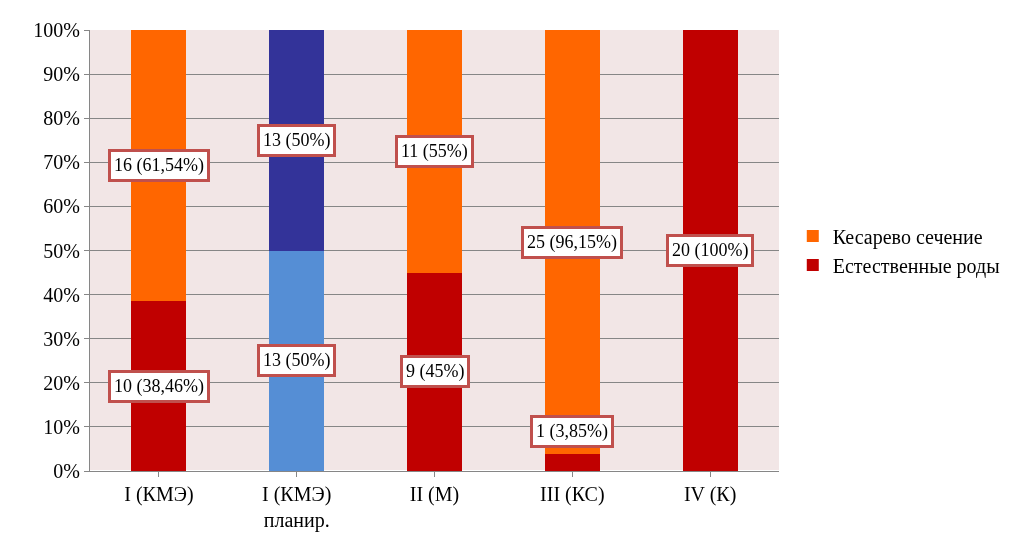 The width and height of the screenshot is (1017, 544). Describe the element at coordinates (159, 494) in the screenshot. I see `x-tick-label: I (КМЭ)` at that location.